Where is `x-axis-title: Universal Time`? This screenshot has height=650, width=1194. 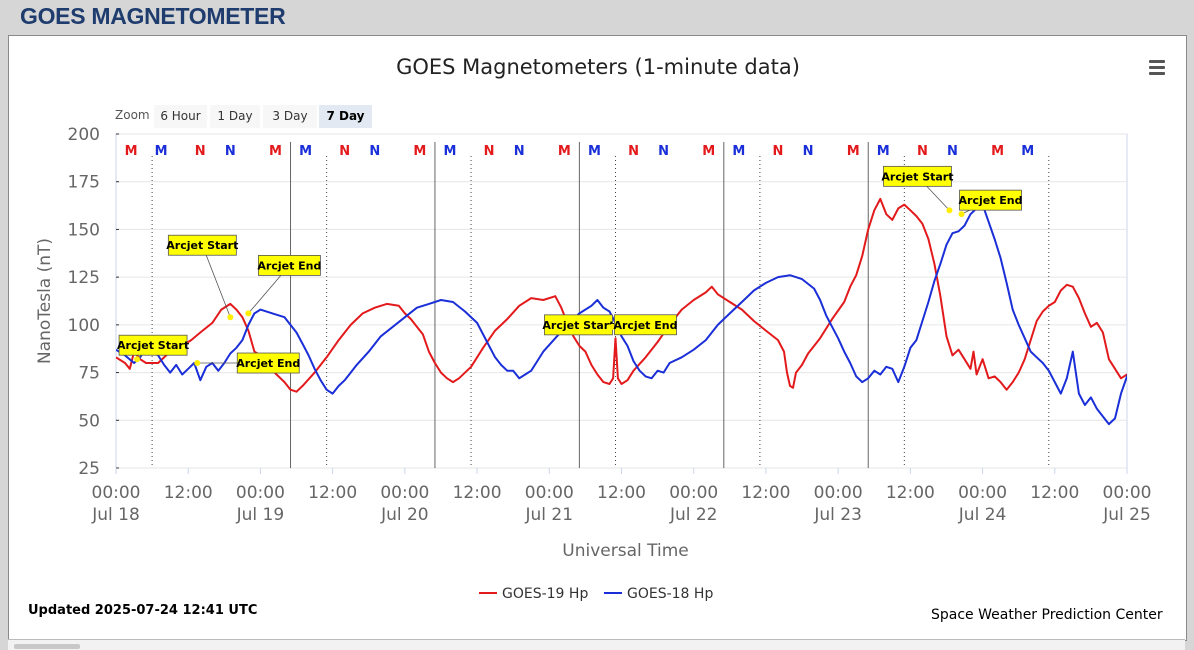 x-axis-title: Universal Time is located at coordinates (625, 551).